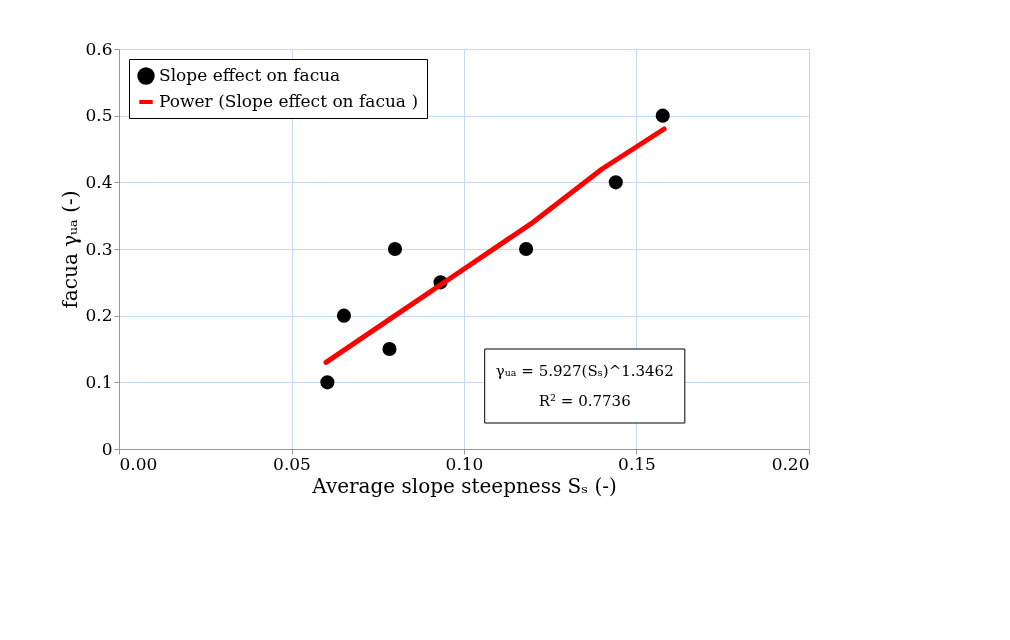 This screenshot has width=1010, height=640. What do you see at coordinates (464, 485) in the screenshot?
I see `x-axis-title: Average slope steepness Sₛ (-)` at bounding box center [464, 485].